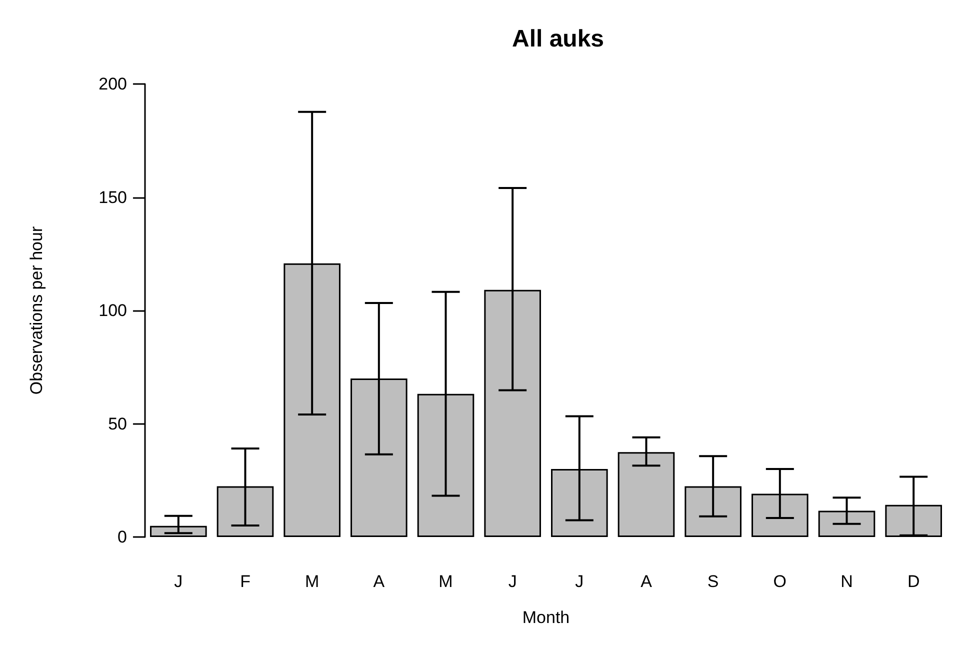 The height and width of the screenshot is (659, 957). I want to click on x-tick-label: F, so click(245, 581).